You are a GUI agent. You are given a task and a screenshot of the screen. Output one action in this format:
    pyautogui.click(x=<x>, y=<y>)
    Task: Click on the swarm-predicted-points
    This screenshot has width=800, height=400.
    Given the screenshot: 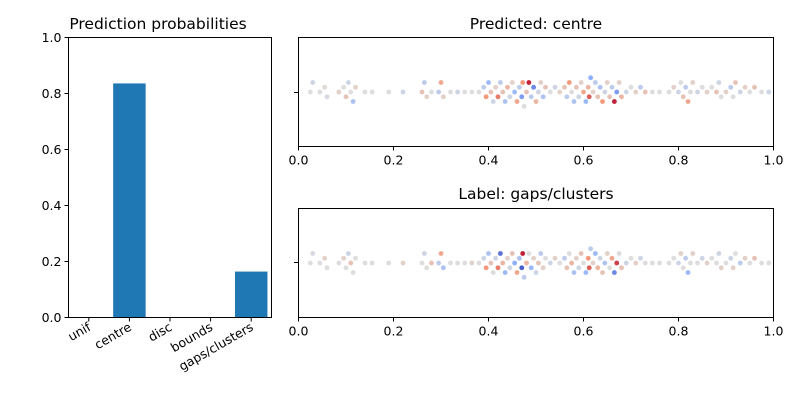 What is the action you would take?
    pyautogui.click(x=539, y=92)
    